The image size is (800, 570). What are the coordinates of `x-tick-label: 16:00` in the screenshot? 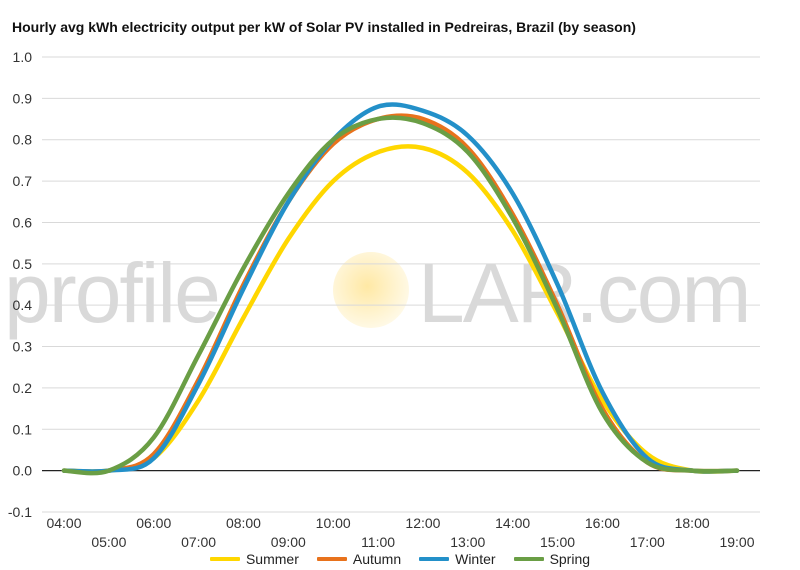 It's located at (602, 523).